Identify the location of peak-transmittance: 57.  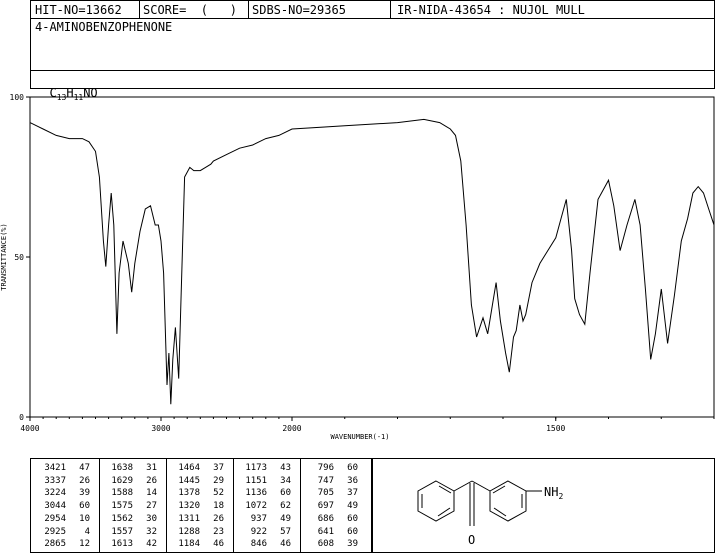
(285, 531).